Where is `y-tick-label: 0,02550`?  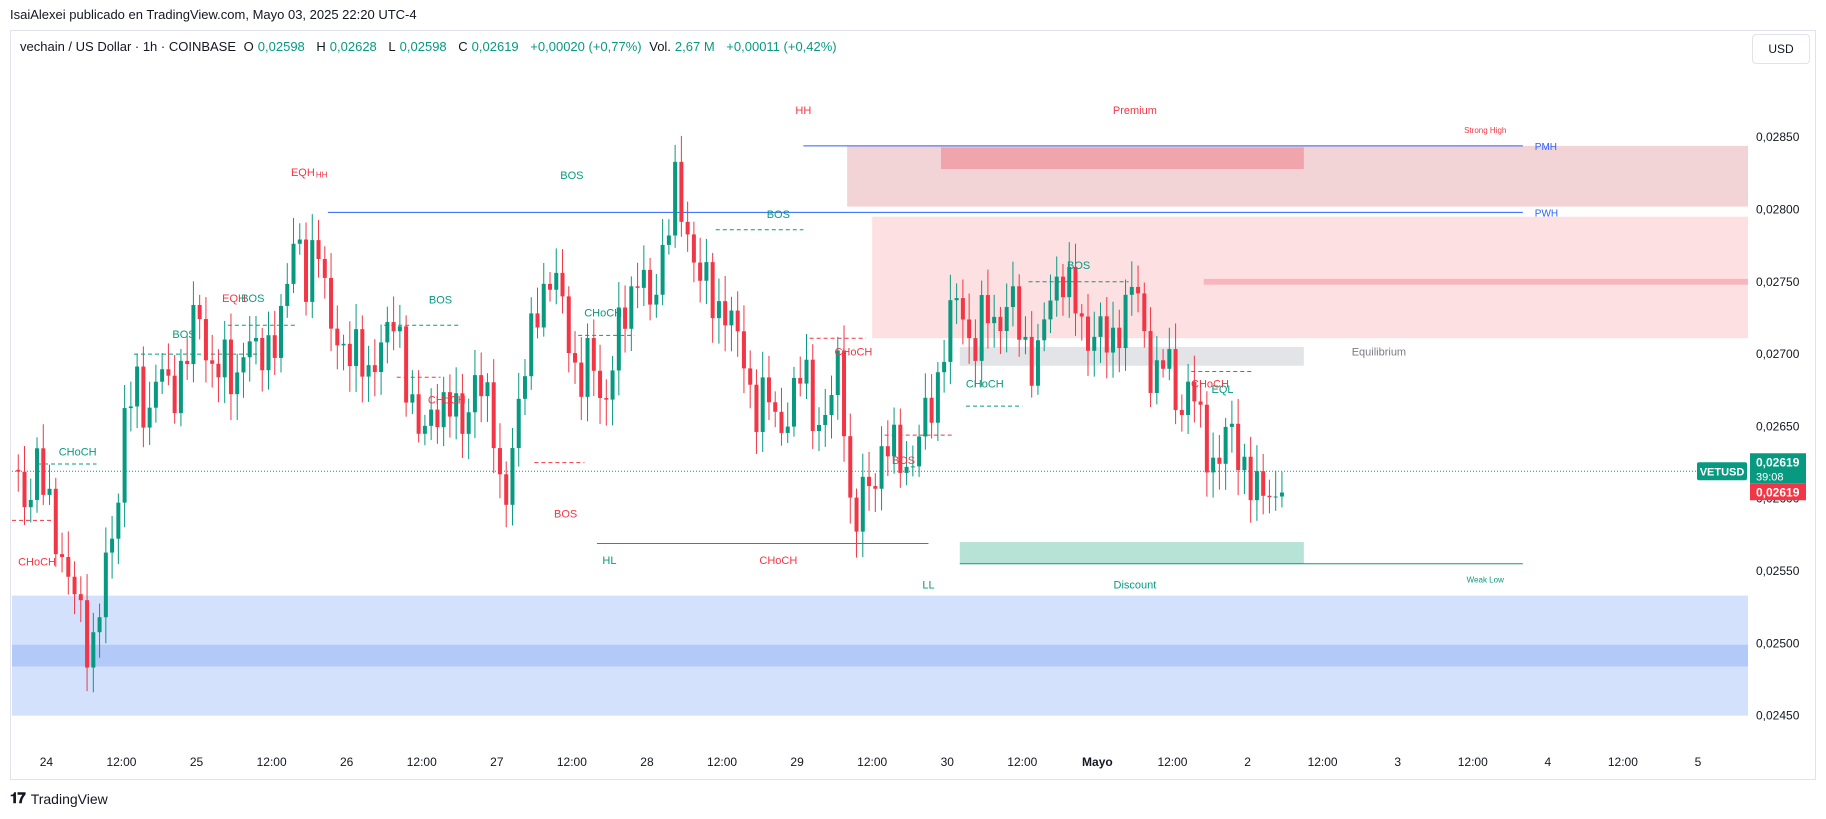 y-tick-label: 0,02550 is located at coordinates (1778, 571).